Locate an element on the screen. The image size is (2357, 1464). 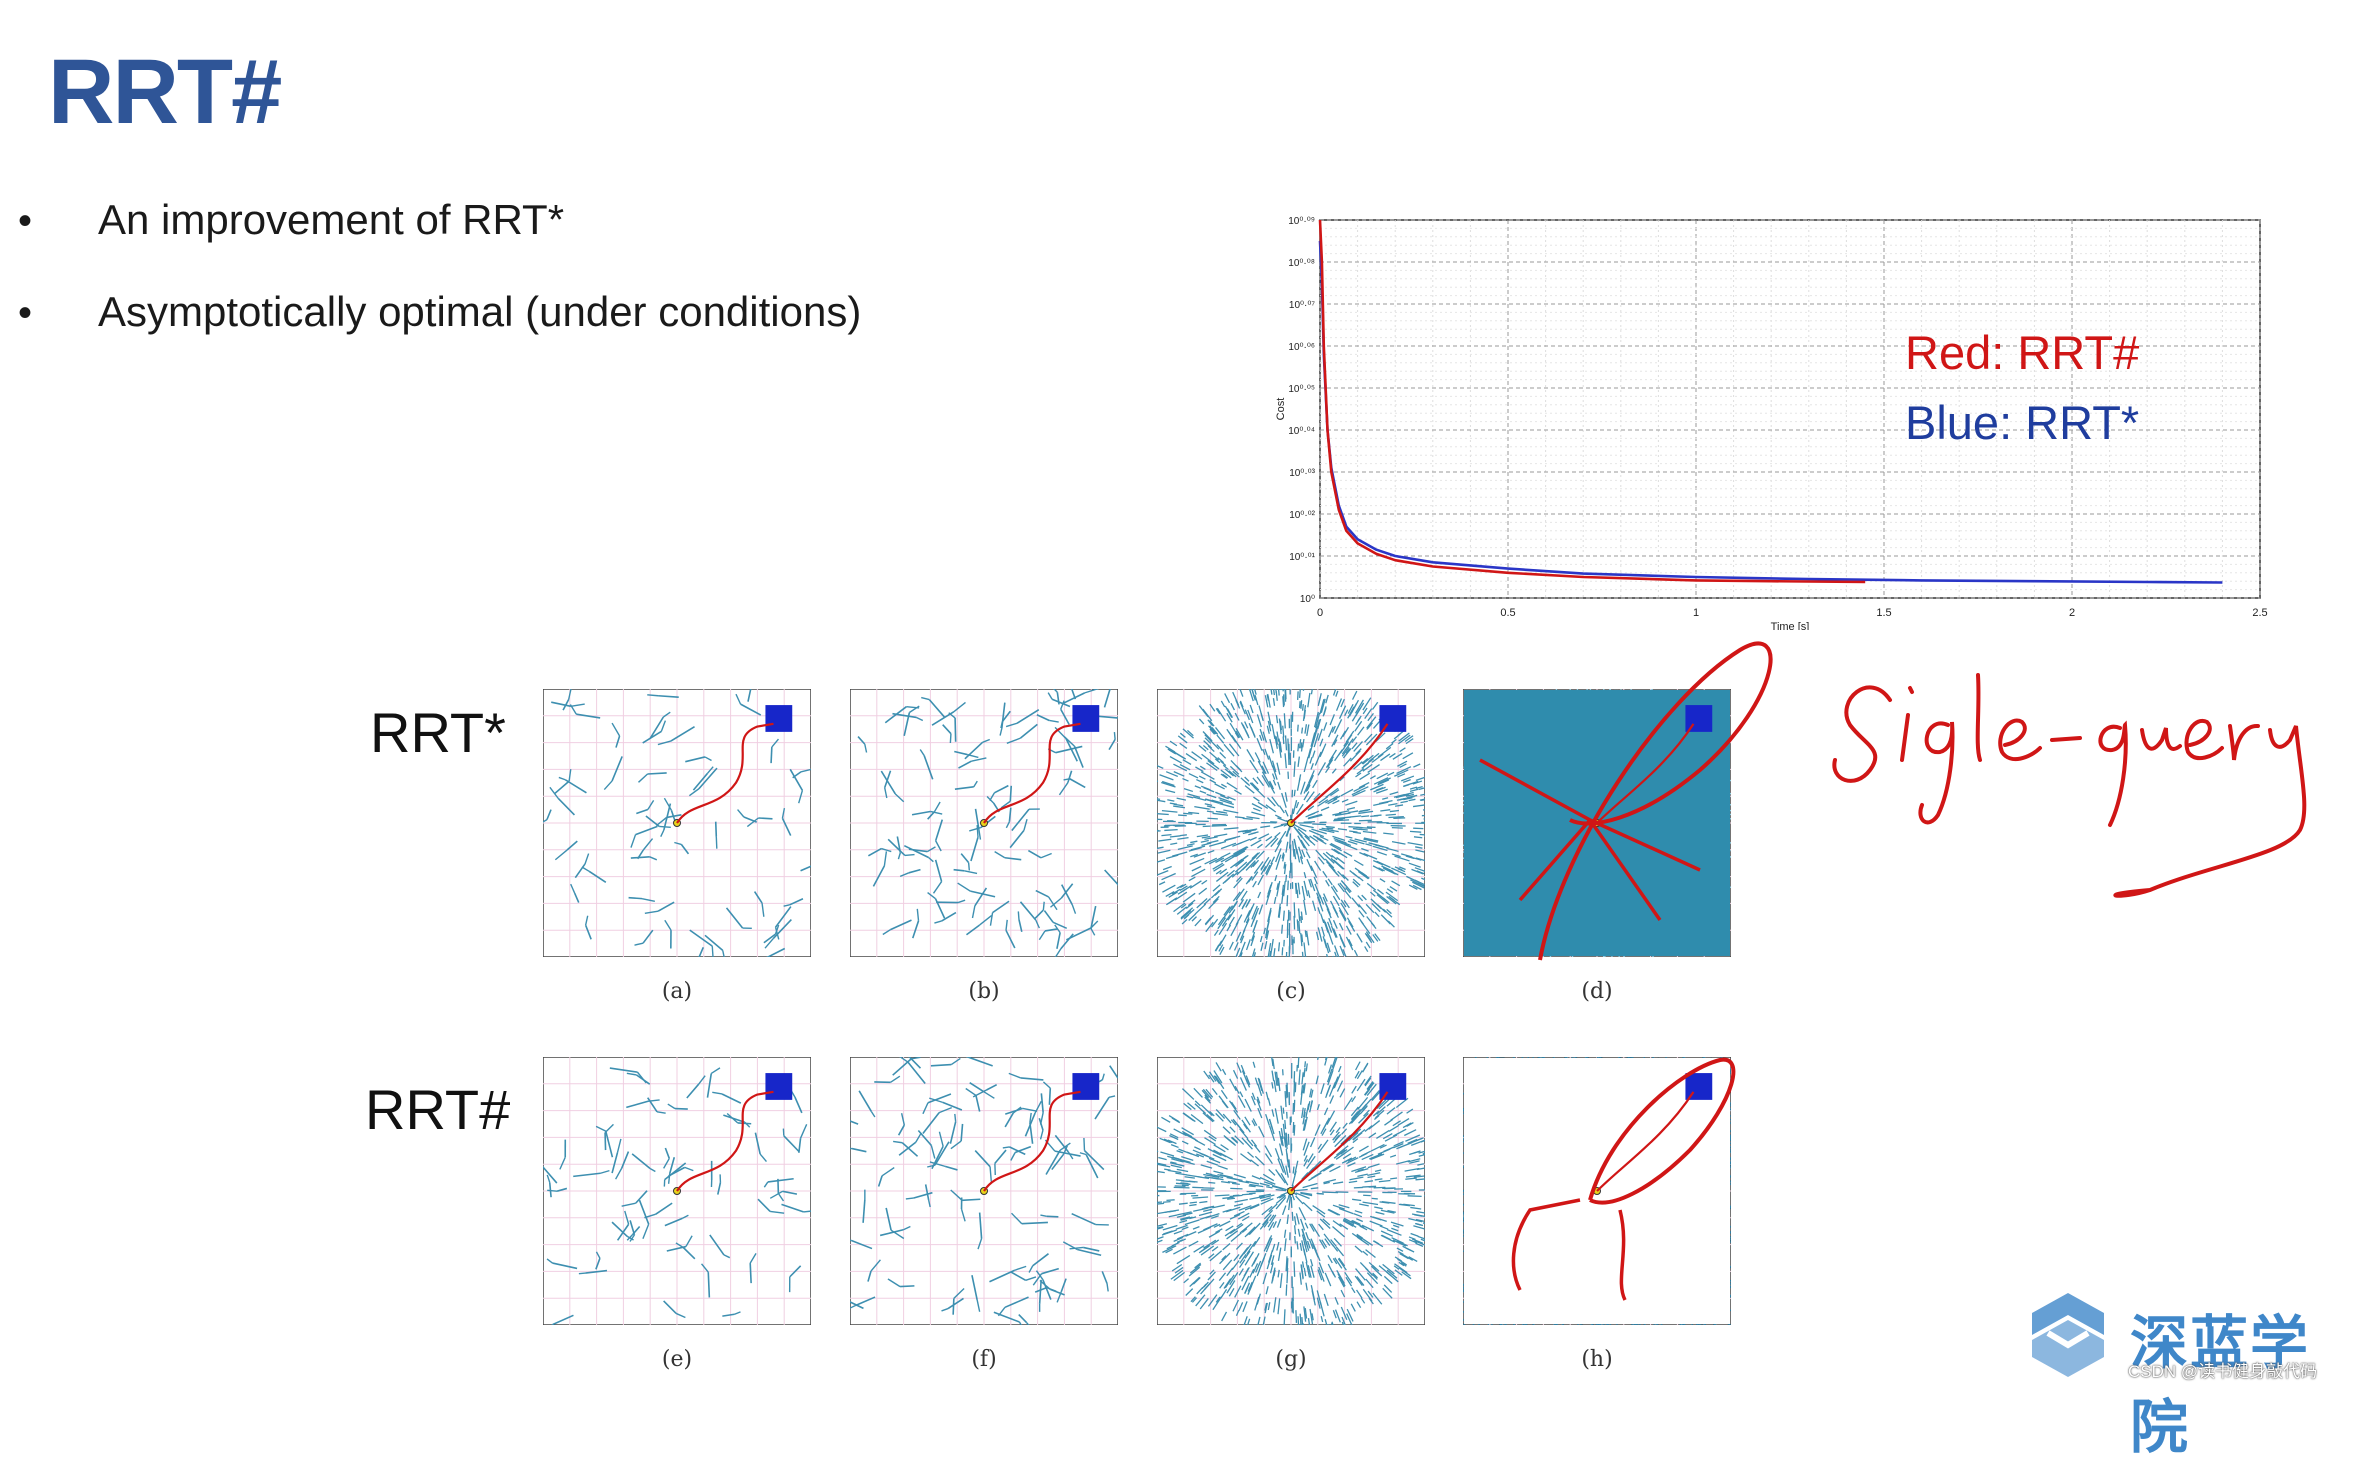
y-tick-label: 10⁰ is located at coordinates (1307, 599).